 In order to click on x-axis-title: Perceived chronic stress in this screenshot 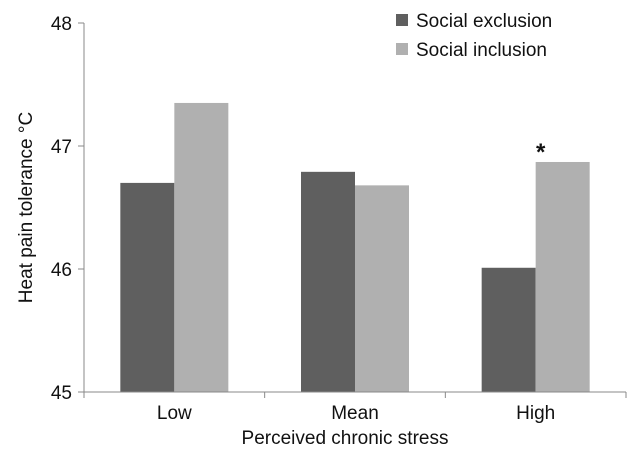, I will do `click(345, 438)`.